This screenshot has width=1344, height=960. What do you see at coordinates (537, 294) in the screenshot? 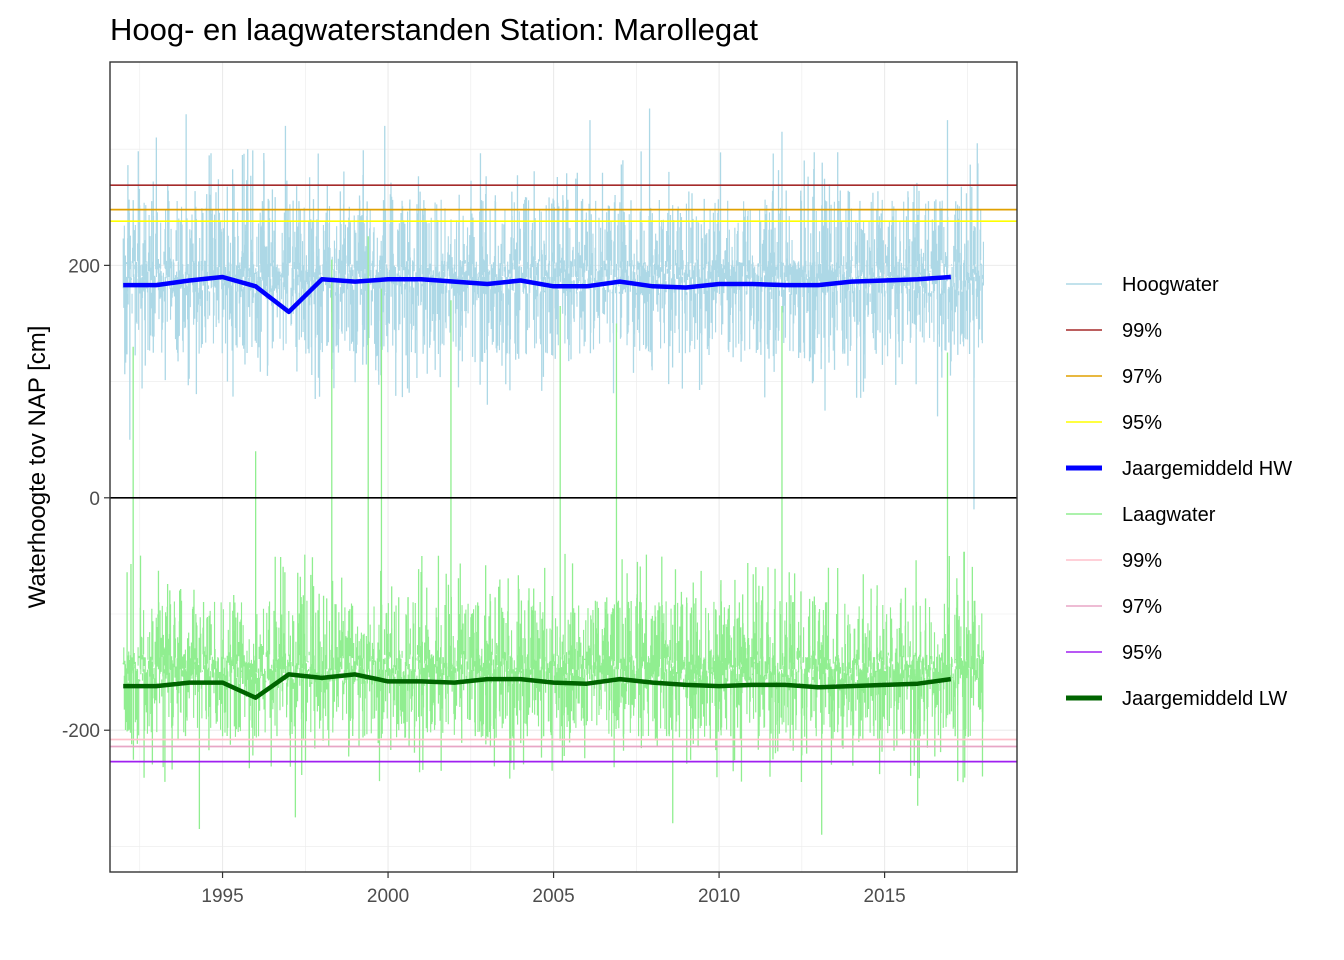
I see `jaargemiddeld-hw-line` at bounding box center [537, 294].